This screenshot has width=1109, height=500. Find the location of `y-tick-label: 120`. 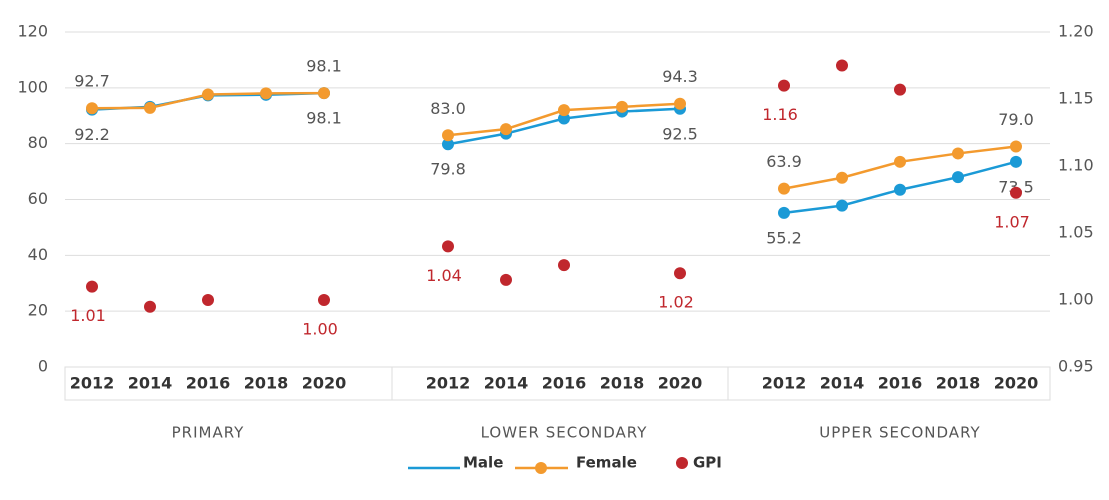

y-tick-label: 120 is located at coordinates (32, 31).